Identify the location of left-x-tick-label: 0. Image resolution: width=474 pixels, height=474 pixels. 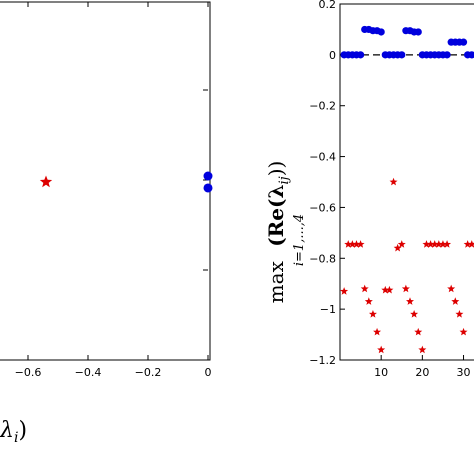
(208, 372).